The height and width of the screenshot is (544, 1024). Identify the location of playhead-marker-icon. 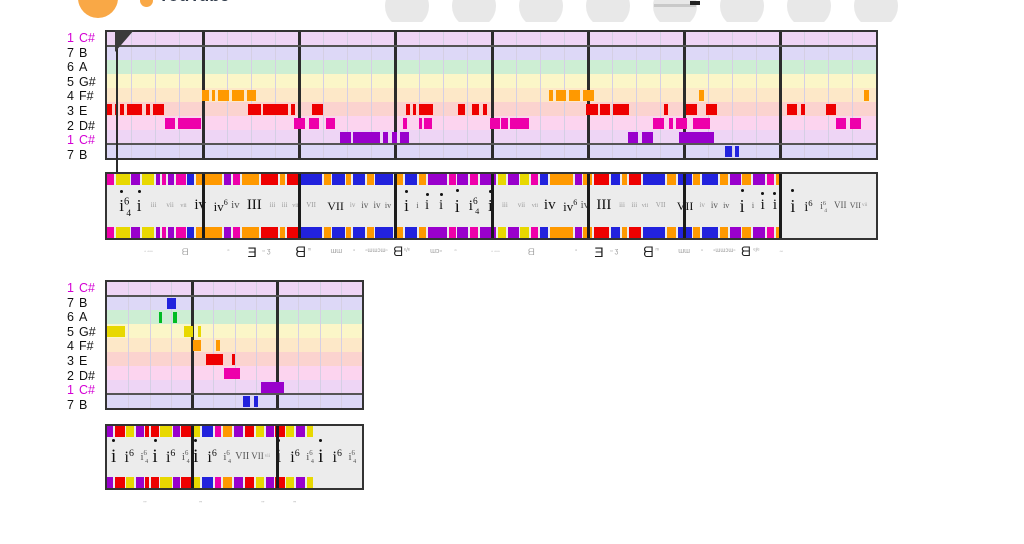
(124, 41).